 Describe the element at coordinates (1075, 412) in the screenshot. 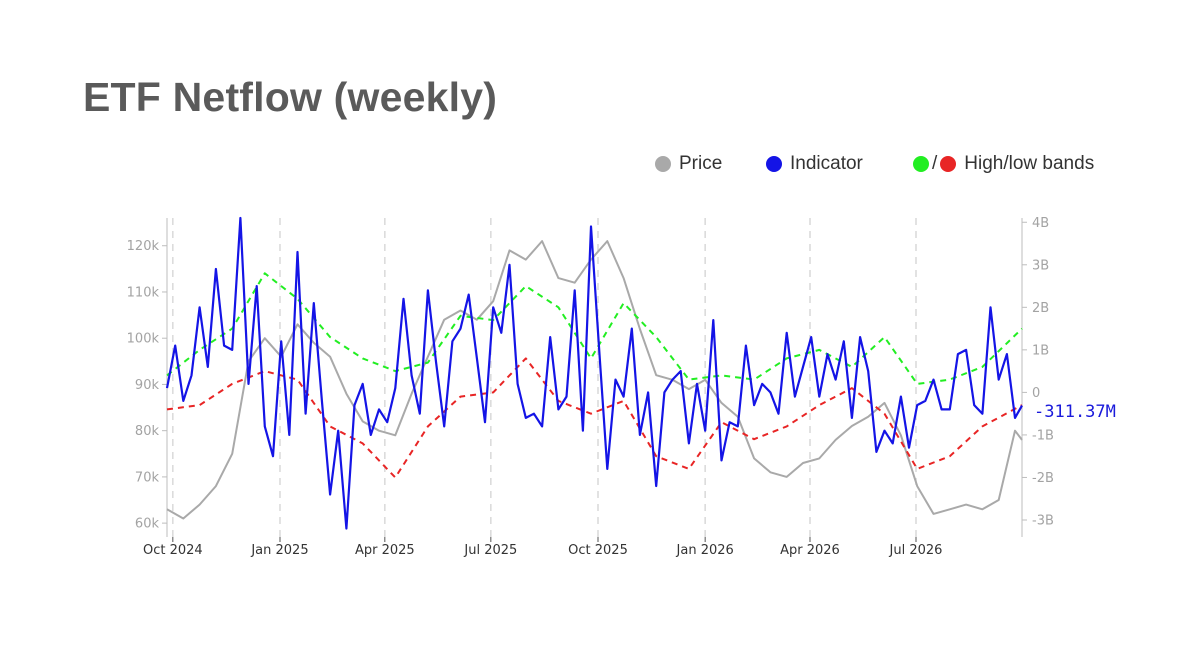

I see `last-value-label: -311.37M` at that location.